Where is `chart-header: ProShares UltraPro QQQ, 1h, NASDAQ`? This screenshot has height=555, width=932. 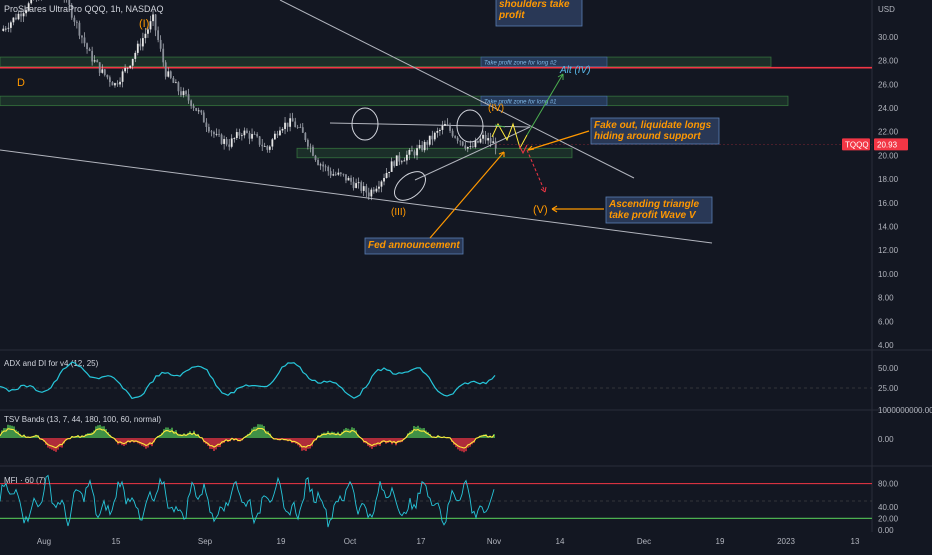
chart-header: ProShares UltraPro QQQ, 1h, NASDAQ is located at coordinates (84, 9).